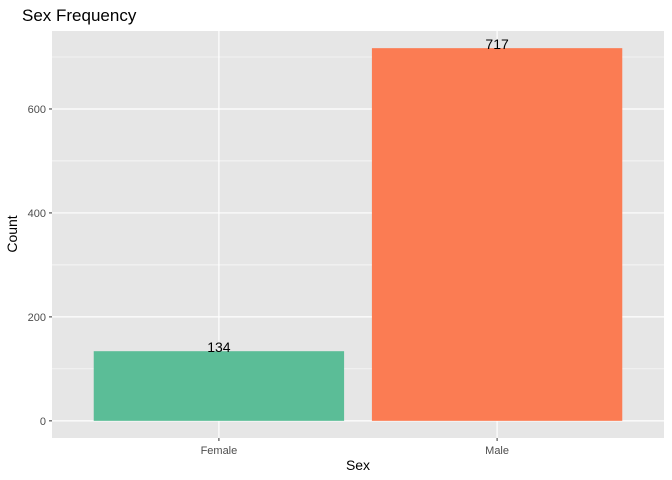 The height and width of the screenshot is (480, 672). I want to click on chart-title: Sex Frequency, so click(79, 15).